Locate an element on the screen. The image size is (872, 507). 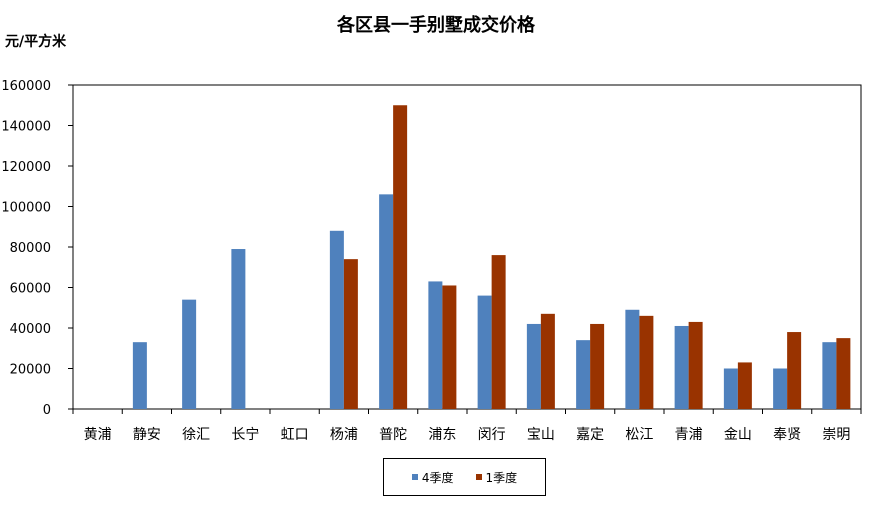
legend-label-series-2: 1季度 is located at coordinates (501, 477).